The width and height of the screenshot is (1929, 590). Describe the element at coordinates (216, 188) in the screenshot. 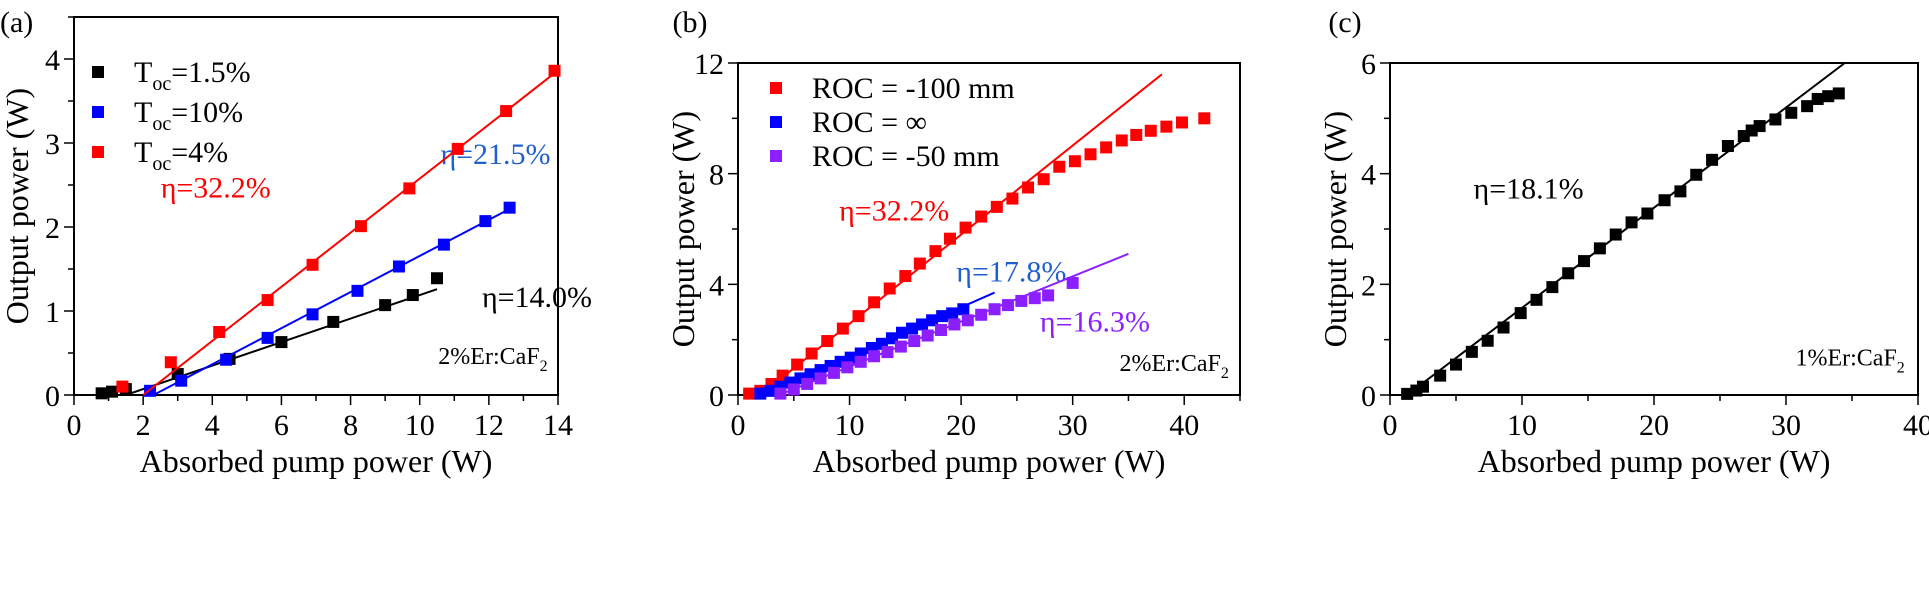

I see `efficiency-annotation: η=32.2%` at that location.